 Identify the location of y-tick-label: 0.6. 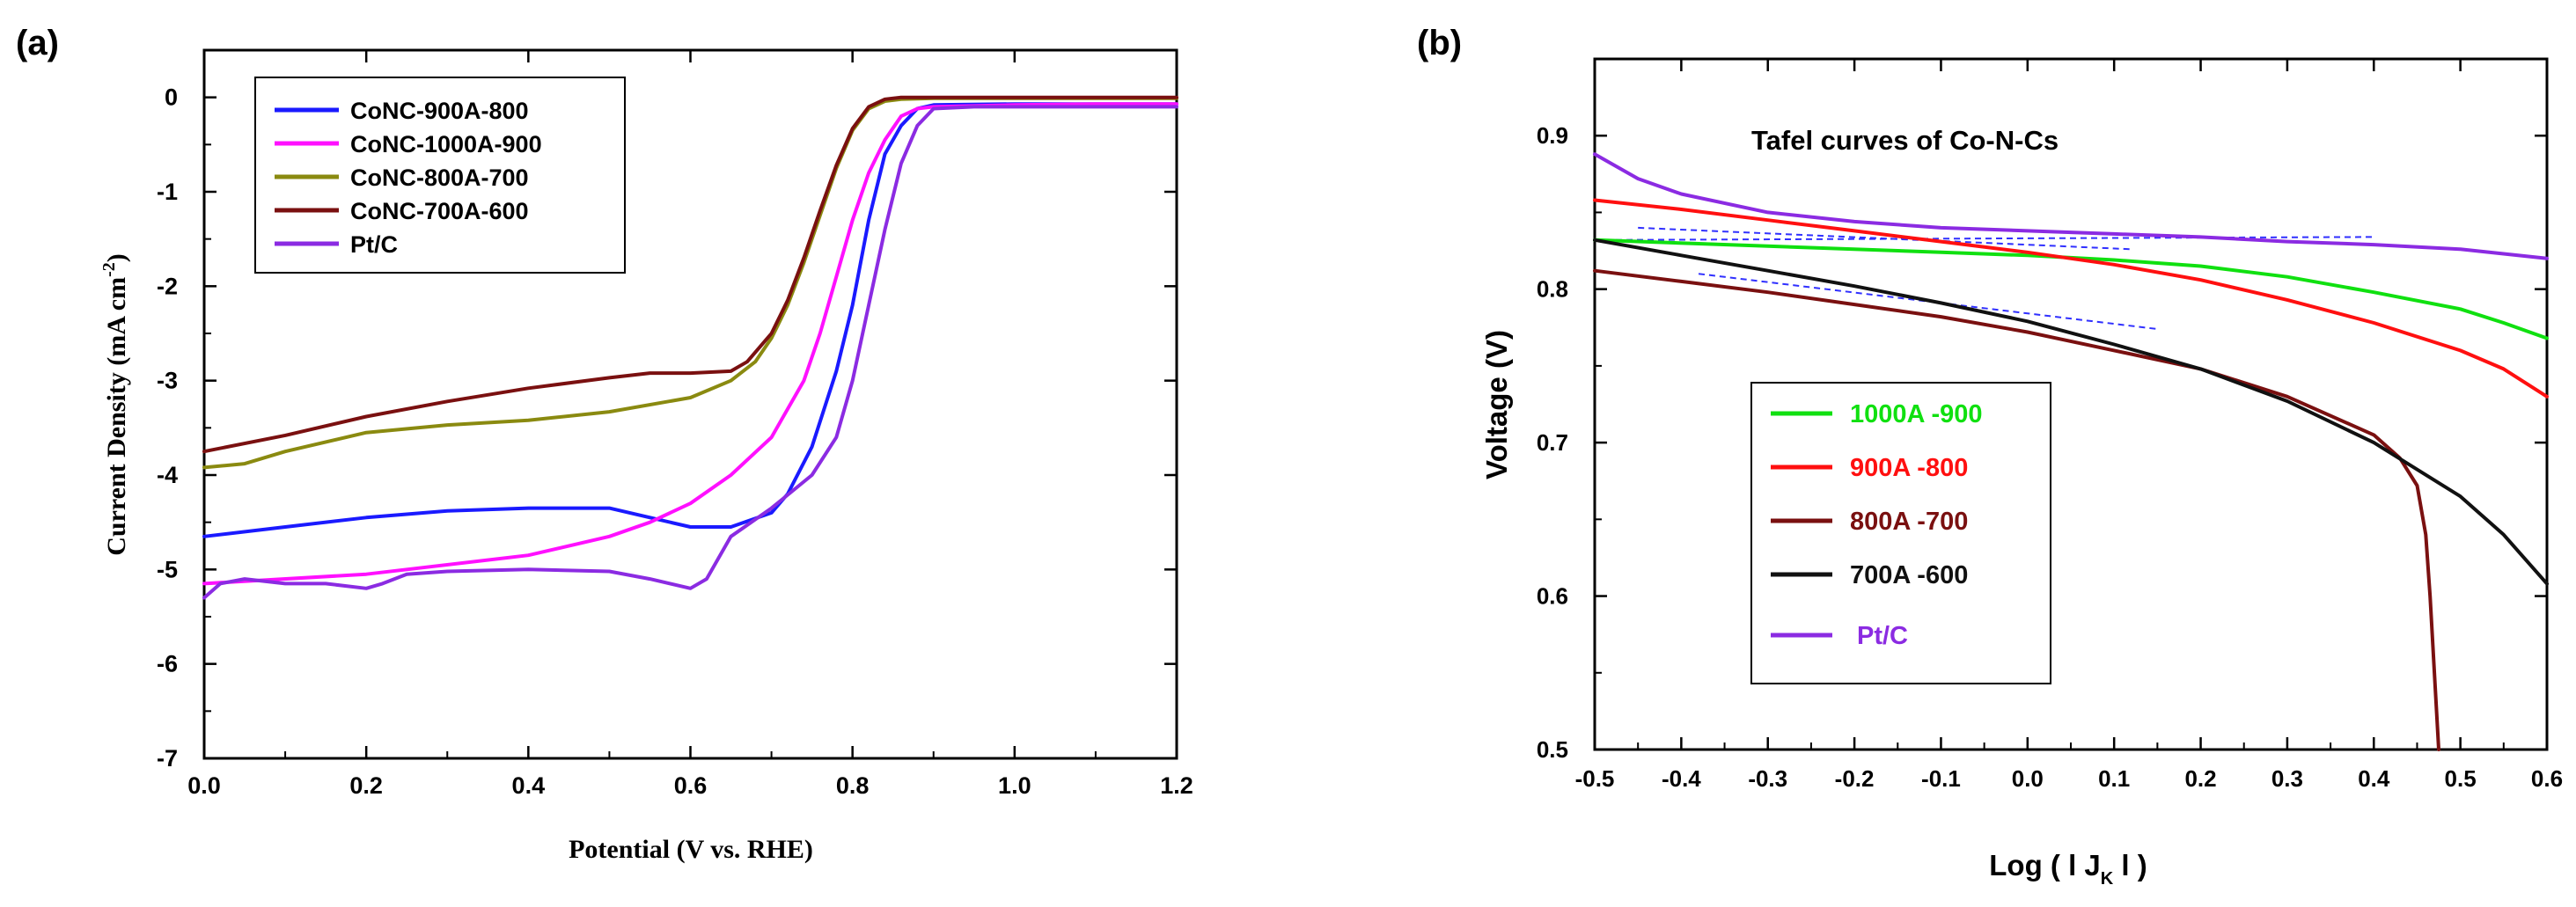
(1552, 596).